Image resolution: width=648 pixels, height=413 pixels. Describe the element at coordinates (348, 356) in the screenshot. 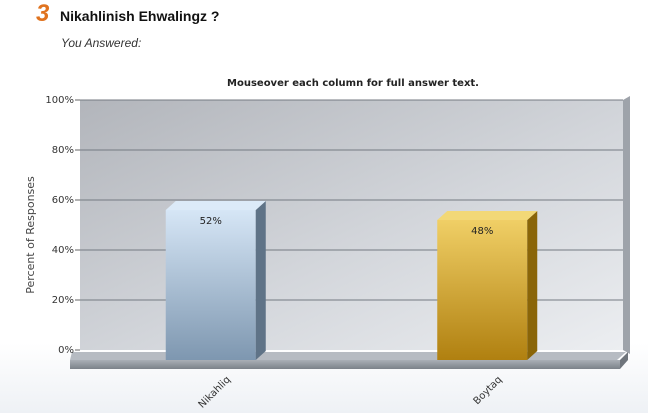

I see `chart-floor-top` at that location.